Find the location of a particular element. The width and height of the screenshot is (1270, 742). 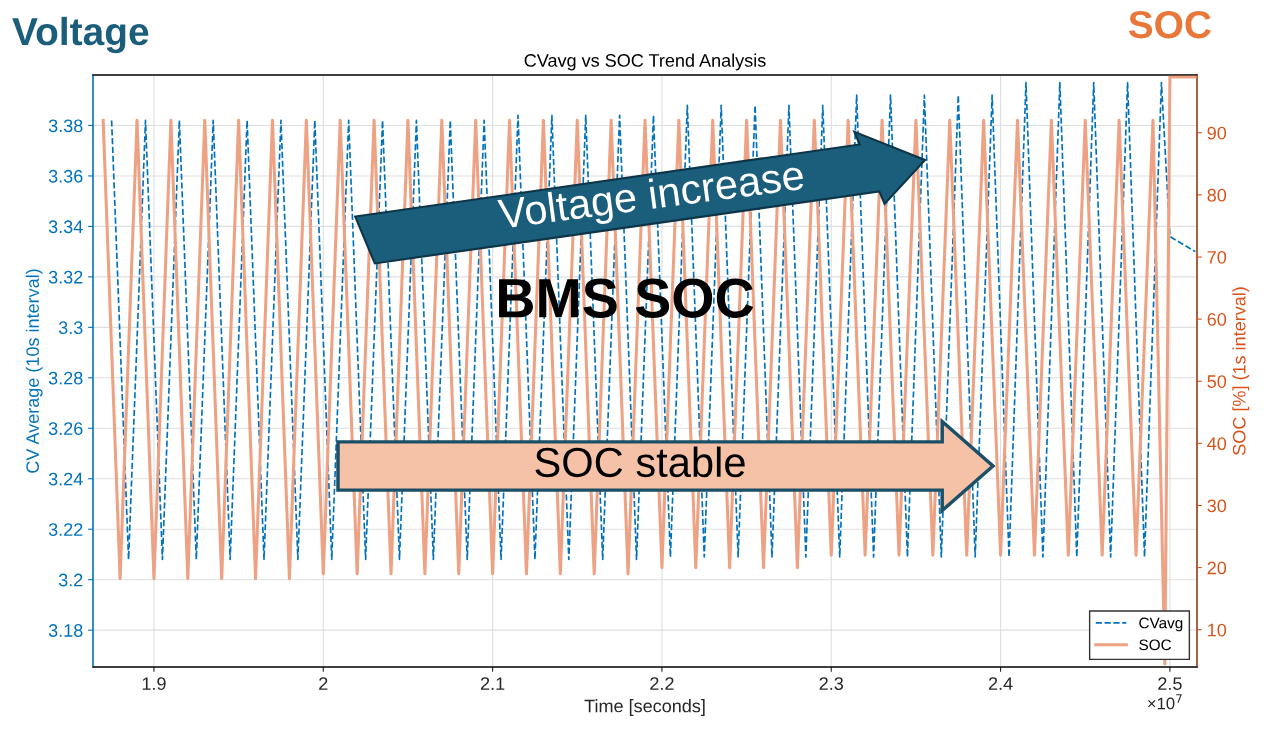

x-tick-label: 1.9 is located at coordinates (154, 683).